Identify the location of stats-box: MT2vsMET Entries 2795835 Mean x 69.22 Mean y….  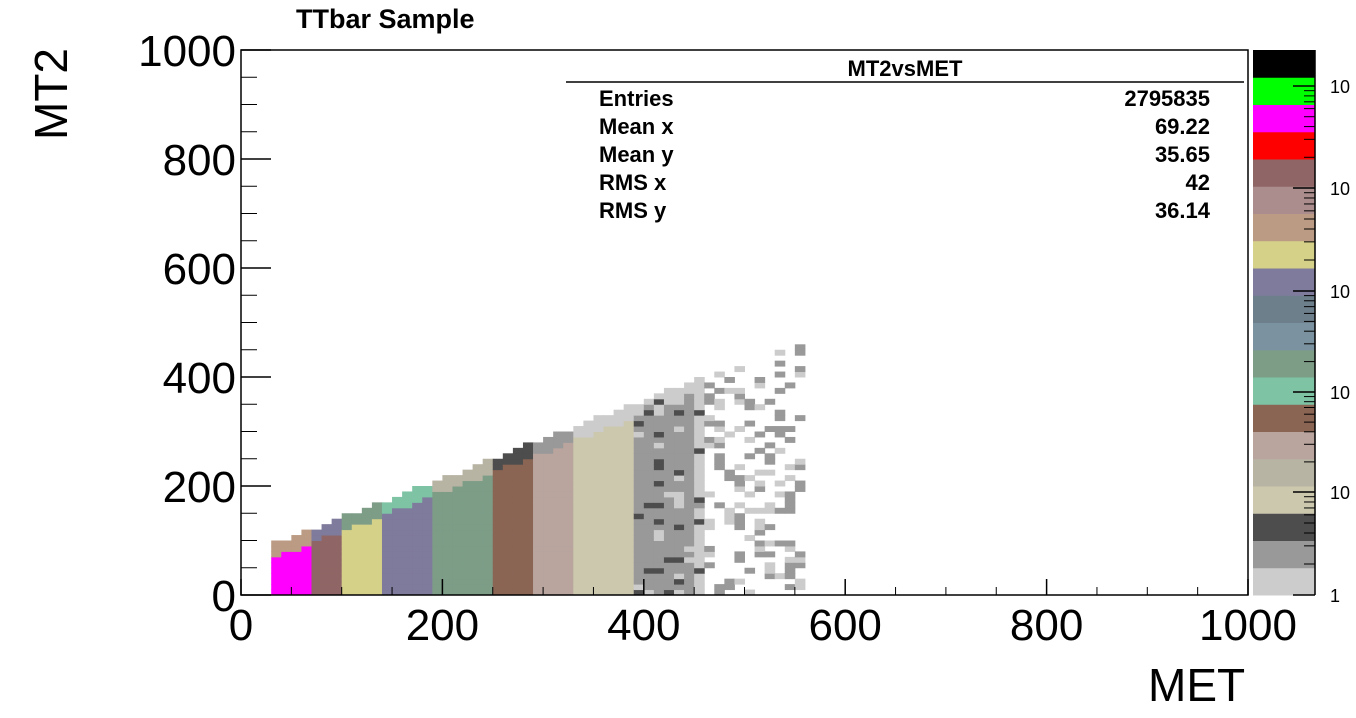
(905, 139).